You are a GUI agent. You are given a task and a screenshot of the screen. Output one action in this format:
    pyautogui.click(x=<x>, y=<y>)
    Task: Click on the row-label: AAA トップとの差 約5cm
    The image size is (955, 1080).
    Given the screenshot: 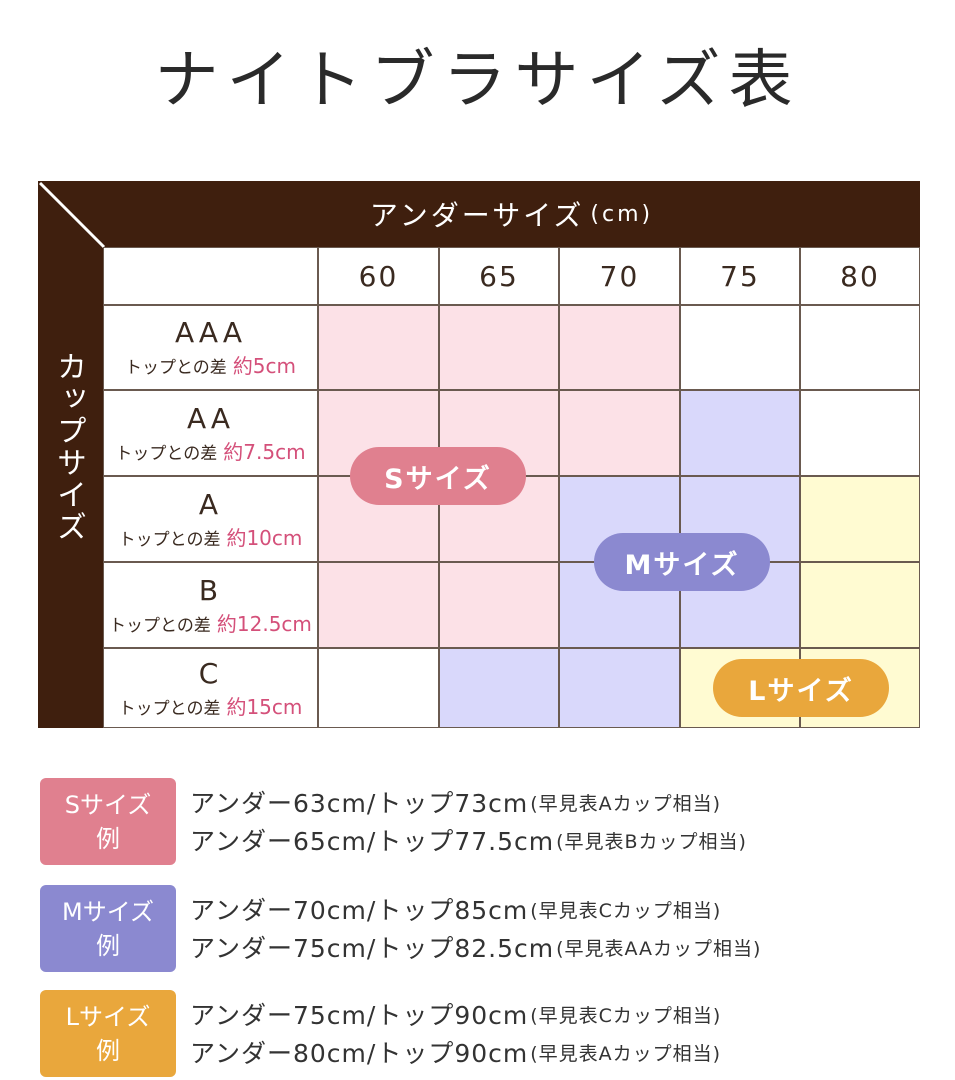 What is the action you would take?
    pyautogui.click(x=210, y=347)
    